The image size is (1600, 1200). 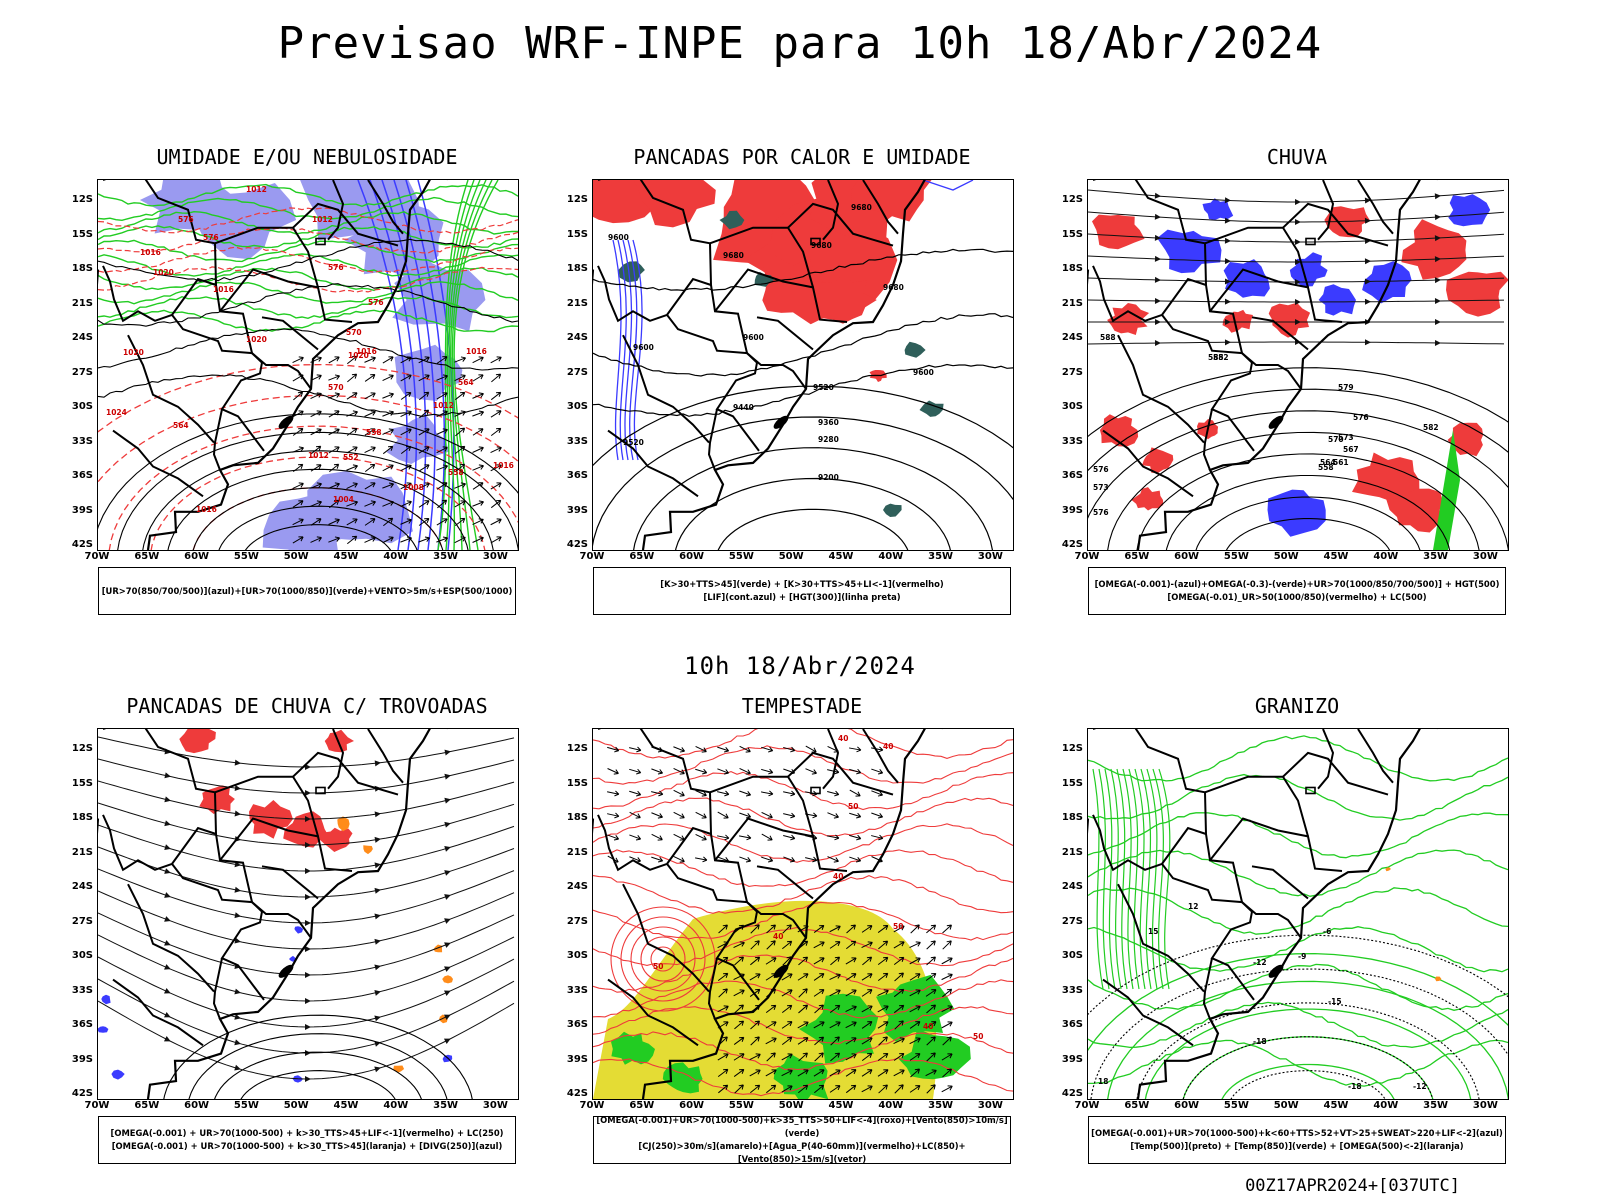 I want to click on panel-title: GRANIZO, so click(x=1297, y=706).